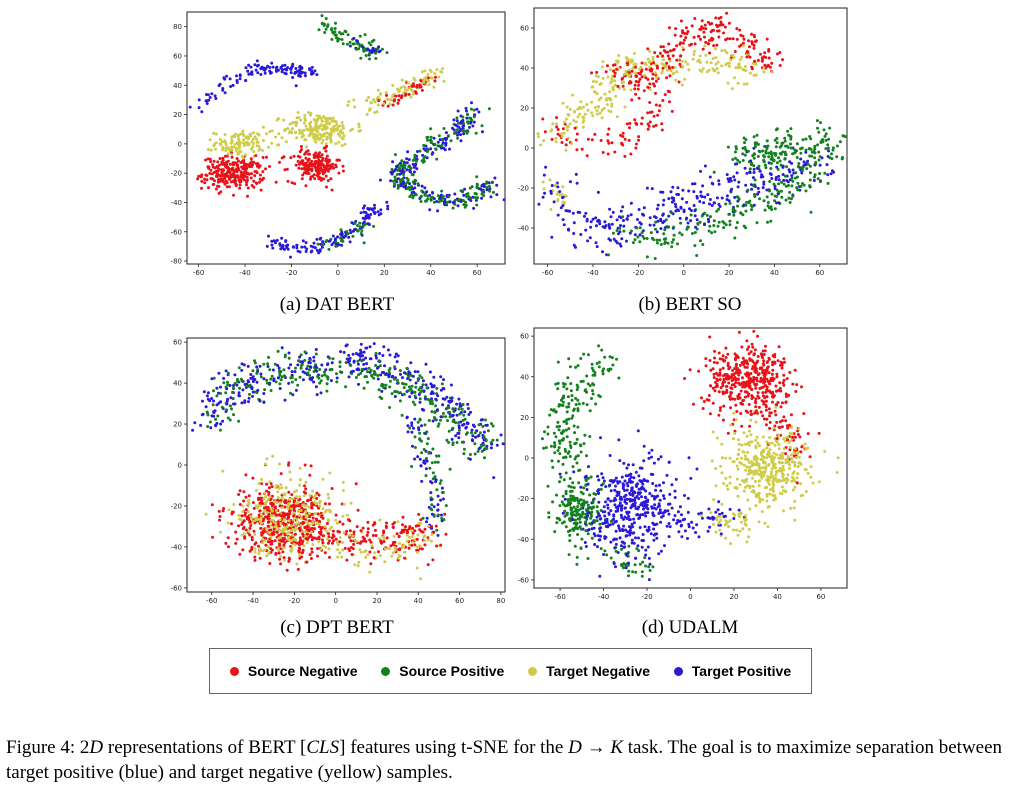 This screenshot has width=1034, height=788. Describe the element at coordinates (337, 304) in the screenshot. I see `caption-a: (a) DAT BERT` at that location.